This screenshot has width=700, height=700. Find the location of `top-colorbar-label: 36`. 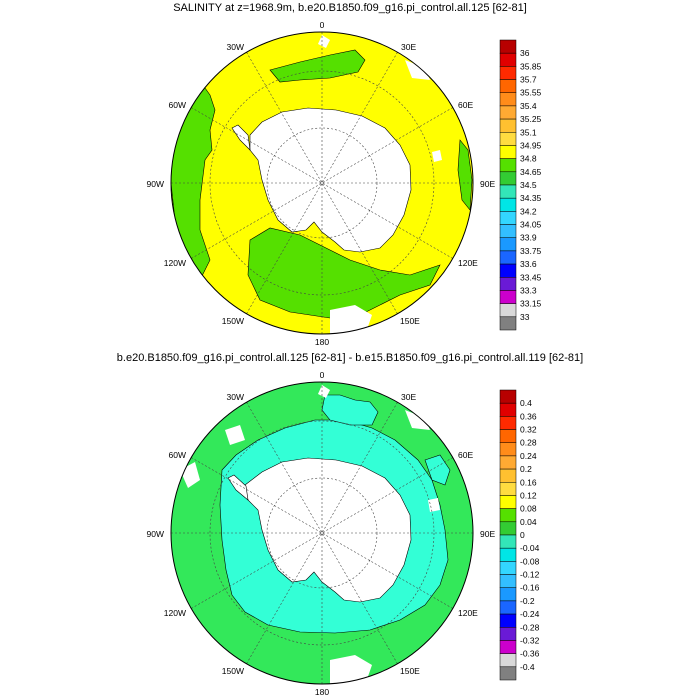

top-colorbar-label: 36 is located at coordinates (525, 53).